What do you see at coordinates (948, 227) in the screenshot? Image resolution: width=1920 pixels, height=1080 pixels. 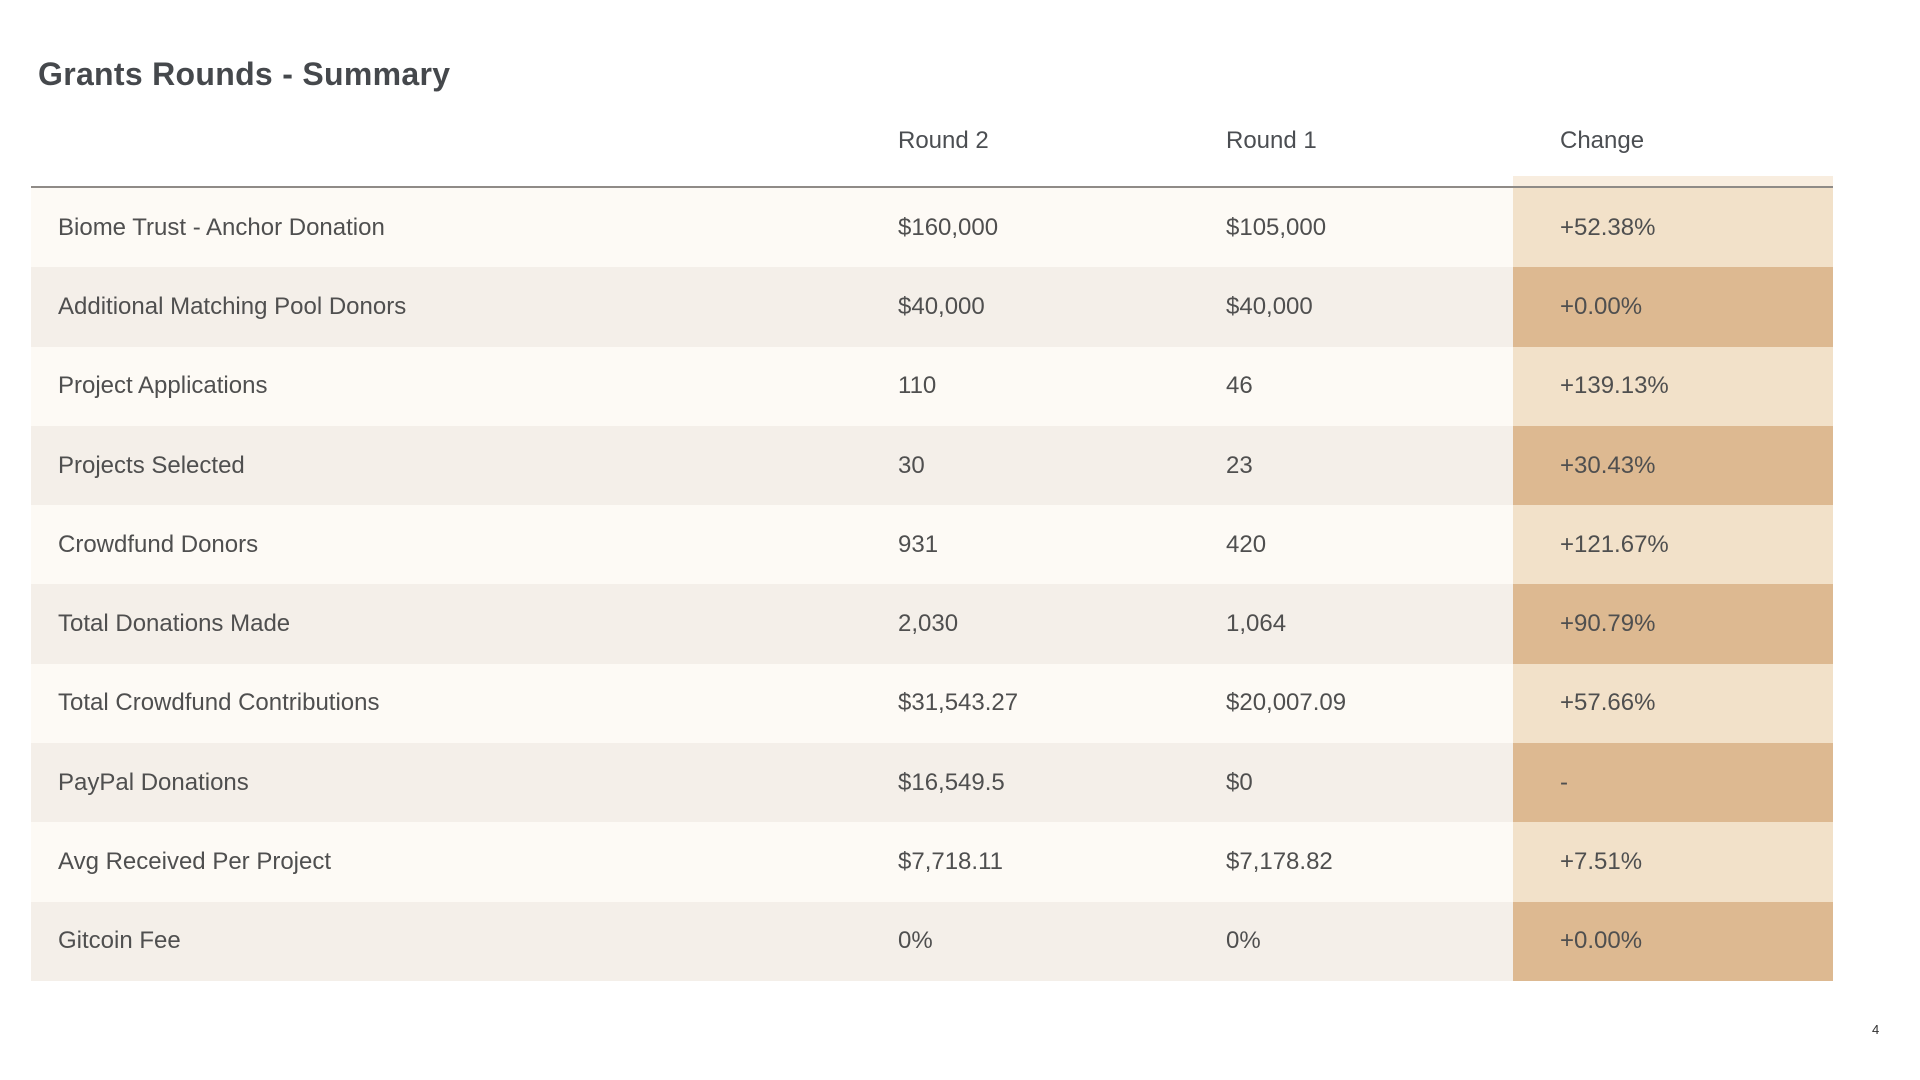 I see `round2-value: $160,000` at bounding box center [948, 227].